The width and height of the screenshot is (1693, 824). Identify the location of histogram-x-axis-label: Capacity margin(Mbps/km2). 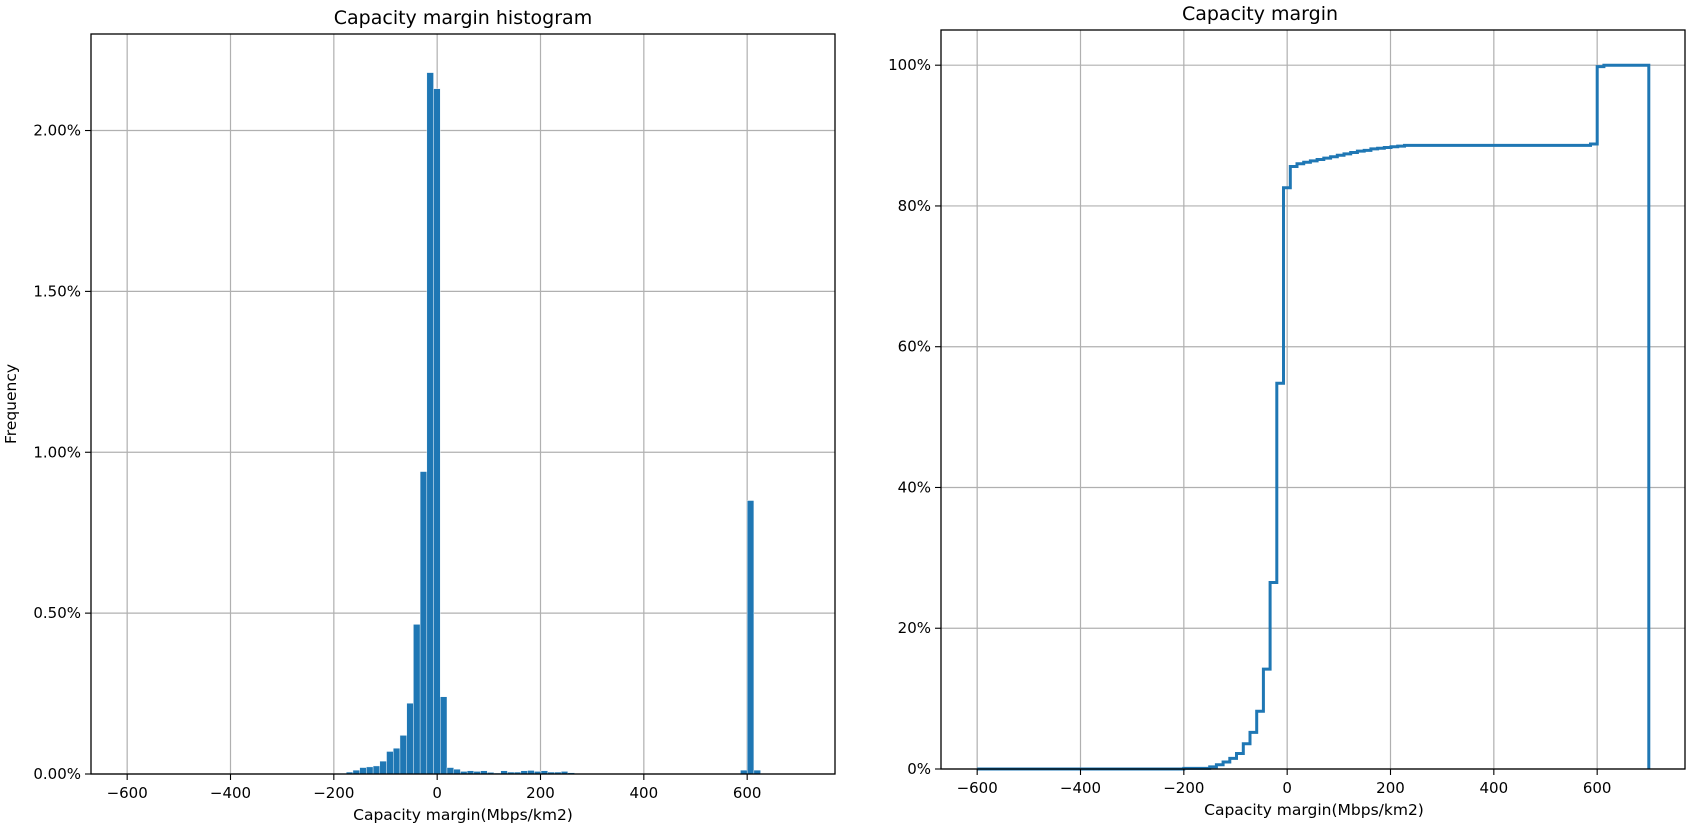
(463, 815).